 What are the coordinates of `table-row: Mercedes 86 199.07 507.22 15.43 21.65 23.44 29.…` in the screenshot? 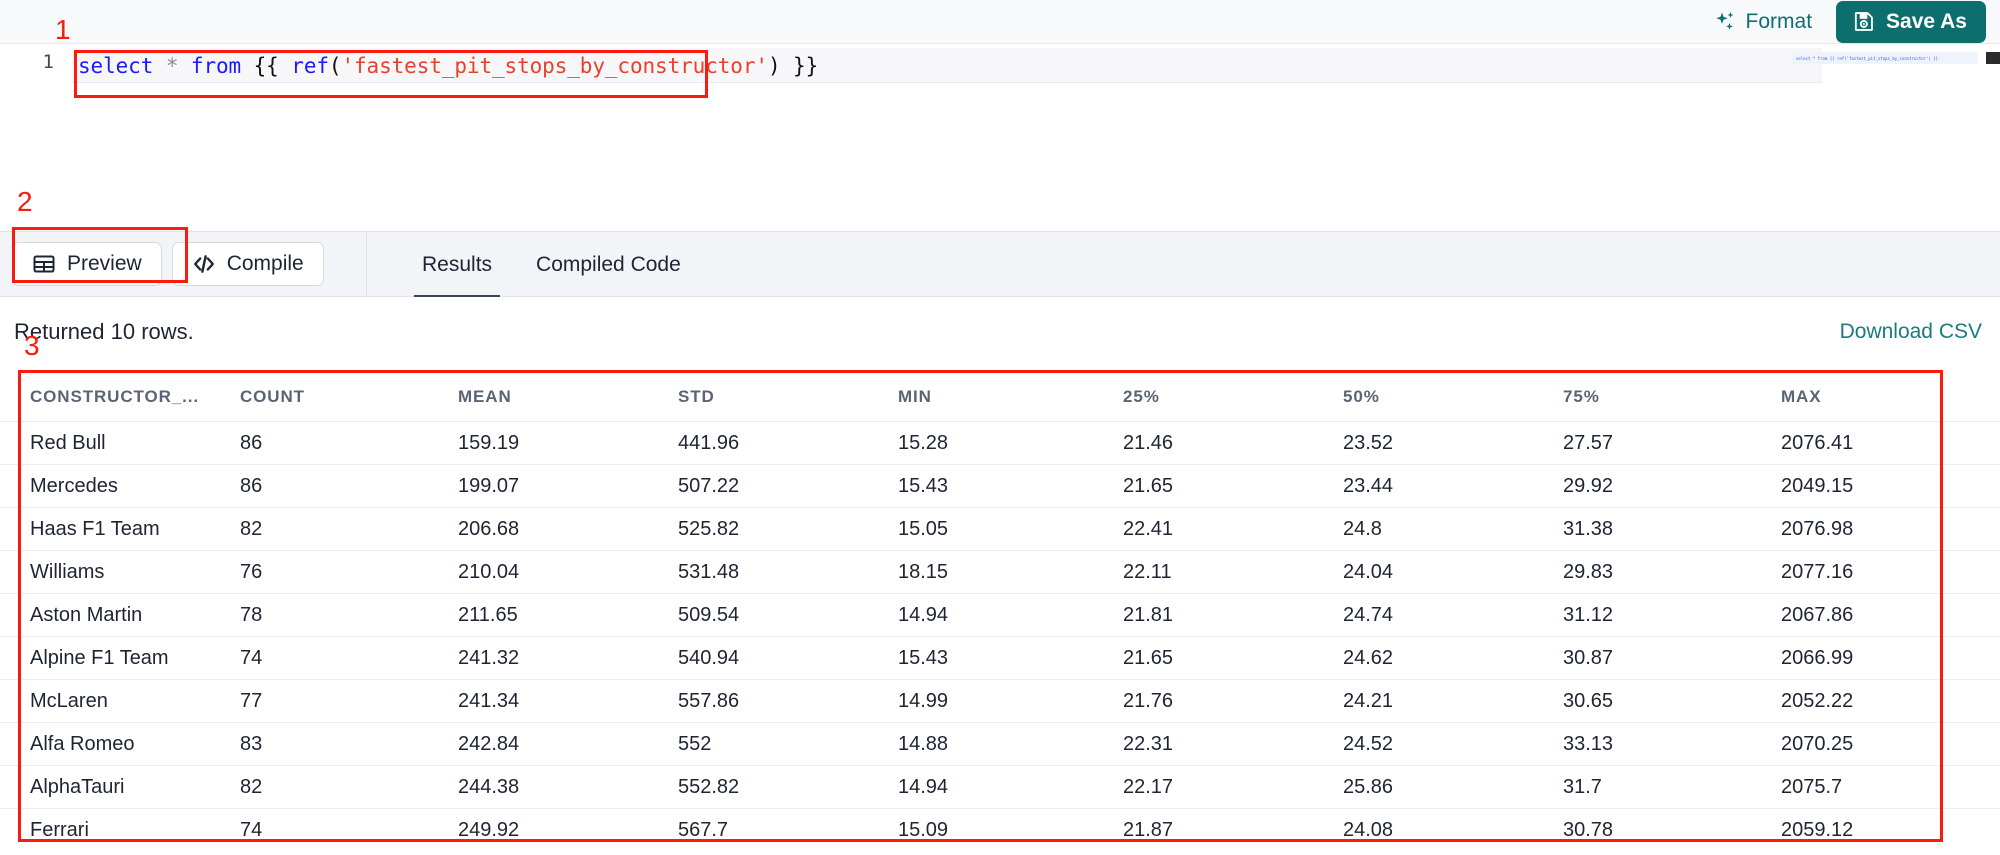 It's located at (1000, 486).